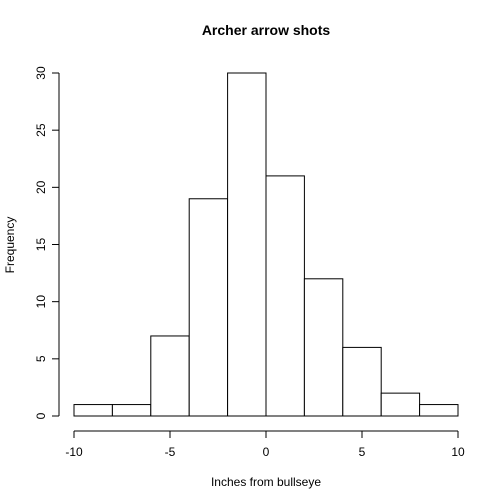  What do you see at coordinates (41, 187) in the screenshot?
I see `y-tick-label-4: 20` at bounding box center [41, 187].